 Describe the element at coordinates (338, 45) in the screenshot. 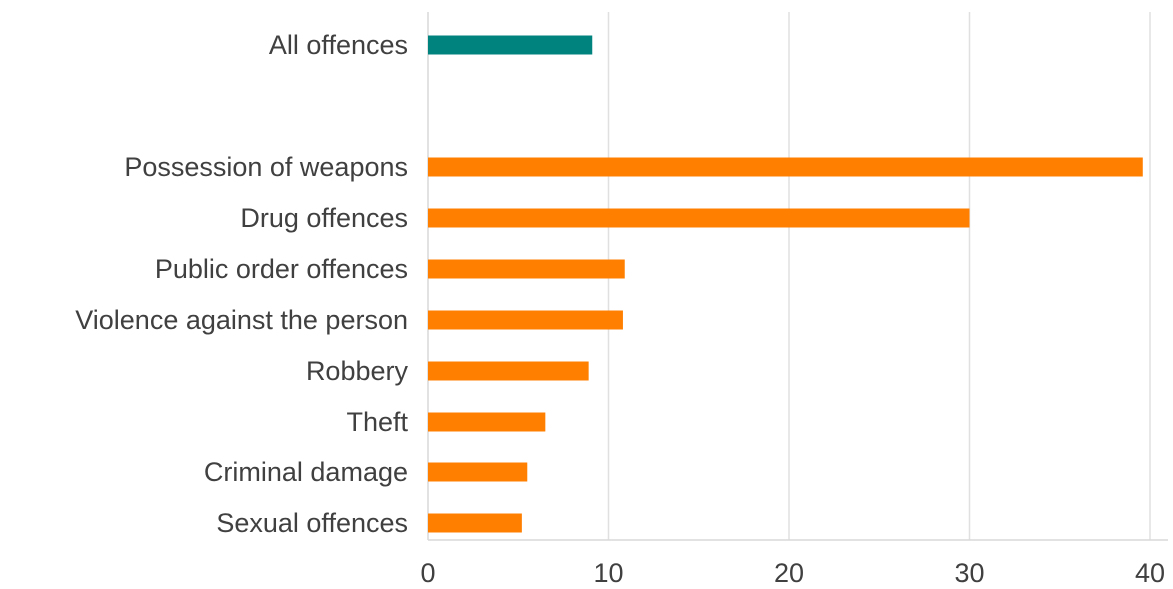

I see `category-label: All offences` at that location.